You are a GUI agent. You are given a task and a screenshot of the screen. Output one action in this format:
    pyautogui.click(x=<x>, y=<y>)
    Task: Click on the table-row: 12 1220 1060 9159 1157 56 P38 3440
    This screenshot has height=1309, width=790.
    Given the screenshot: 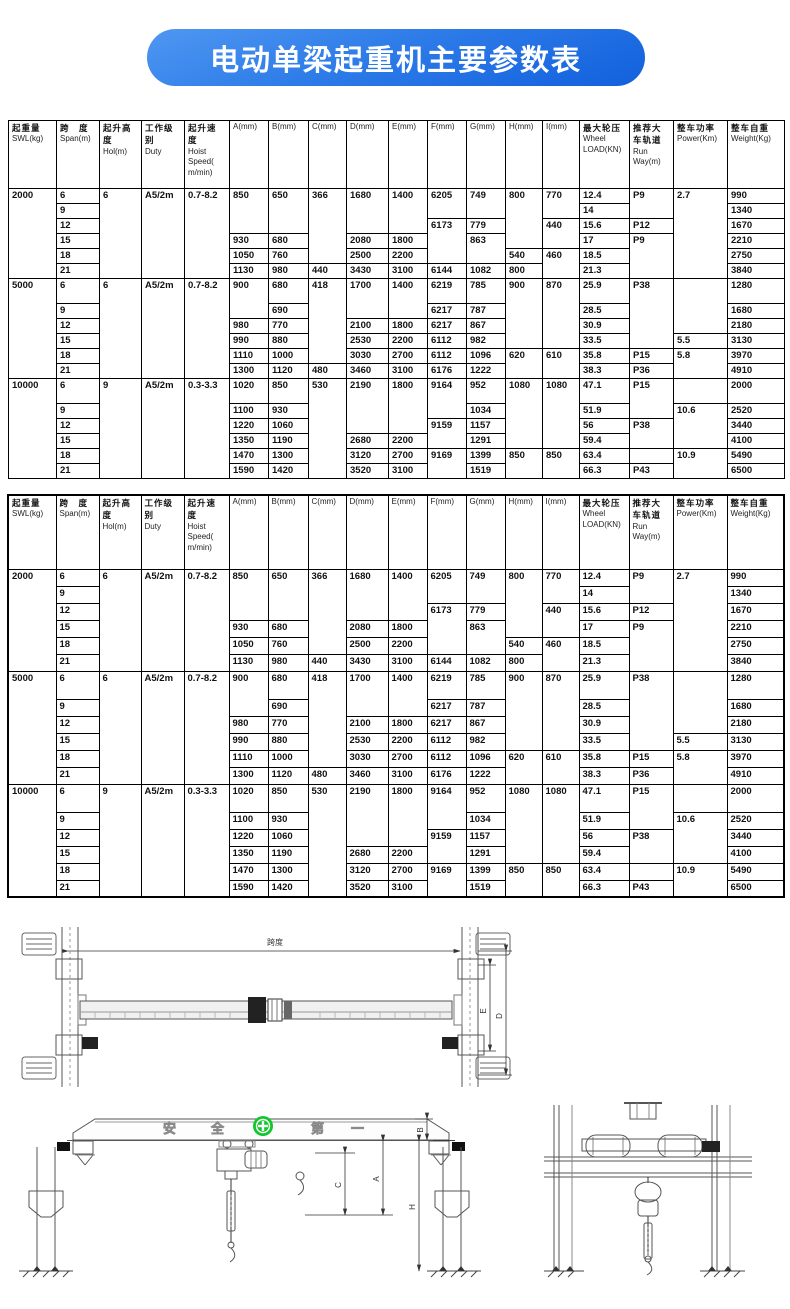 What is the action you would take?
    pyautogui.click(x=396, y=846)
    